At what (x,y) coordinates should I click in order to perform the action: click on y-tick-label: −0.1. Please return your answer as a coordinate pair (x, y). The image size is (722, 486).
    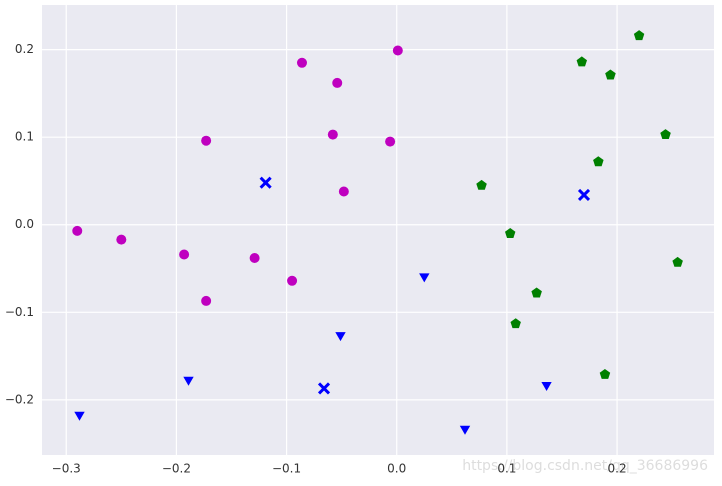
    Looking at the image, I should click on (19, 312).